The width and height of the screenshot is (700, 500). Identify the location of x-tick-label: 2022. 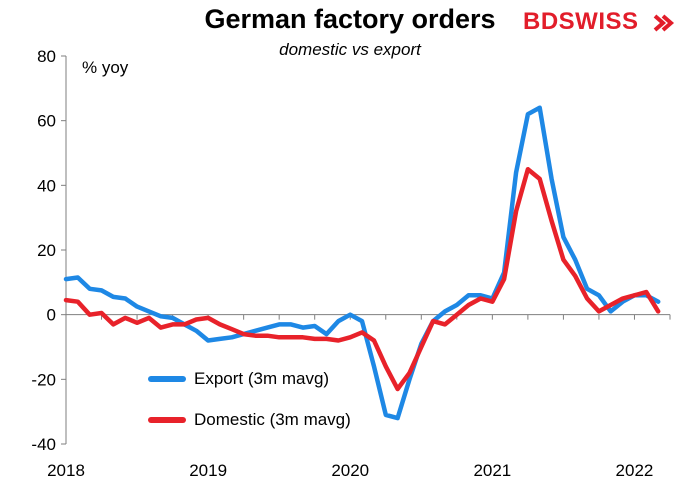
(635, 470).